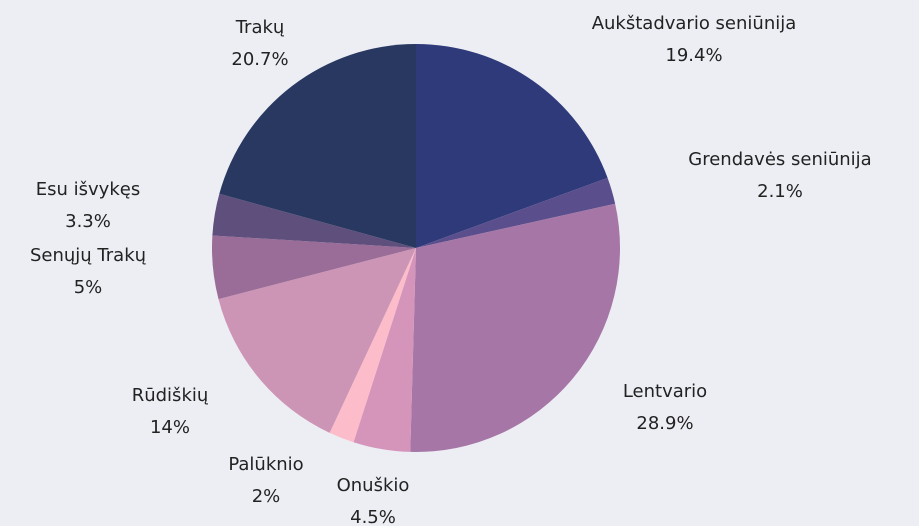  Describe the element at coordinates (373, 516) in the screenshot. I see `slice-value: 4.5%` at that location.